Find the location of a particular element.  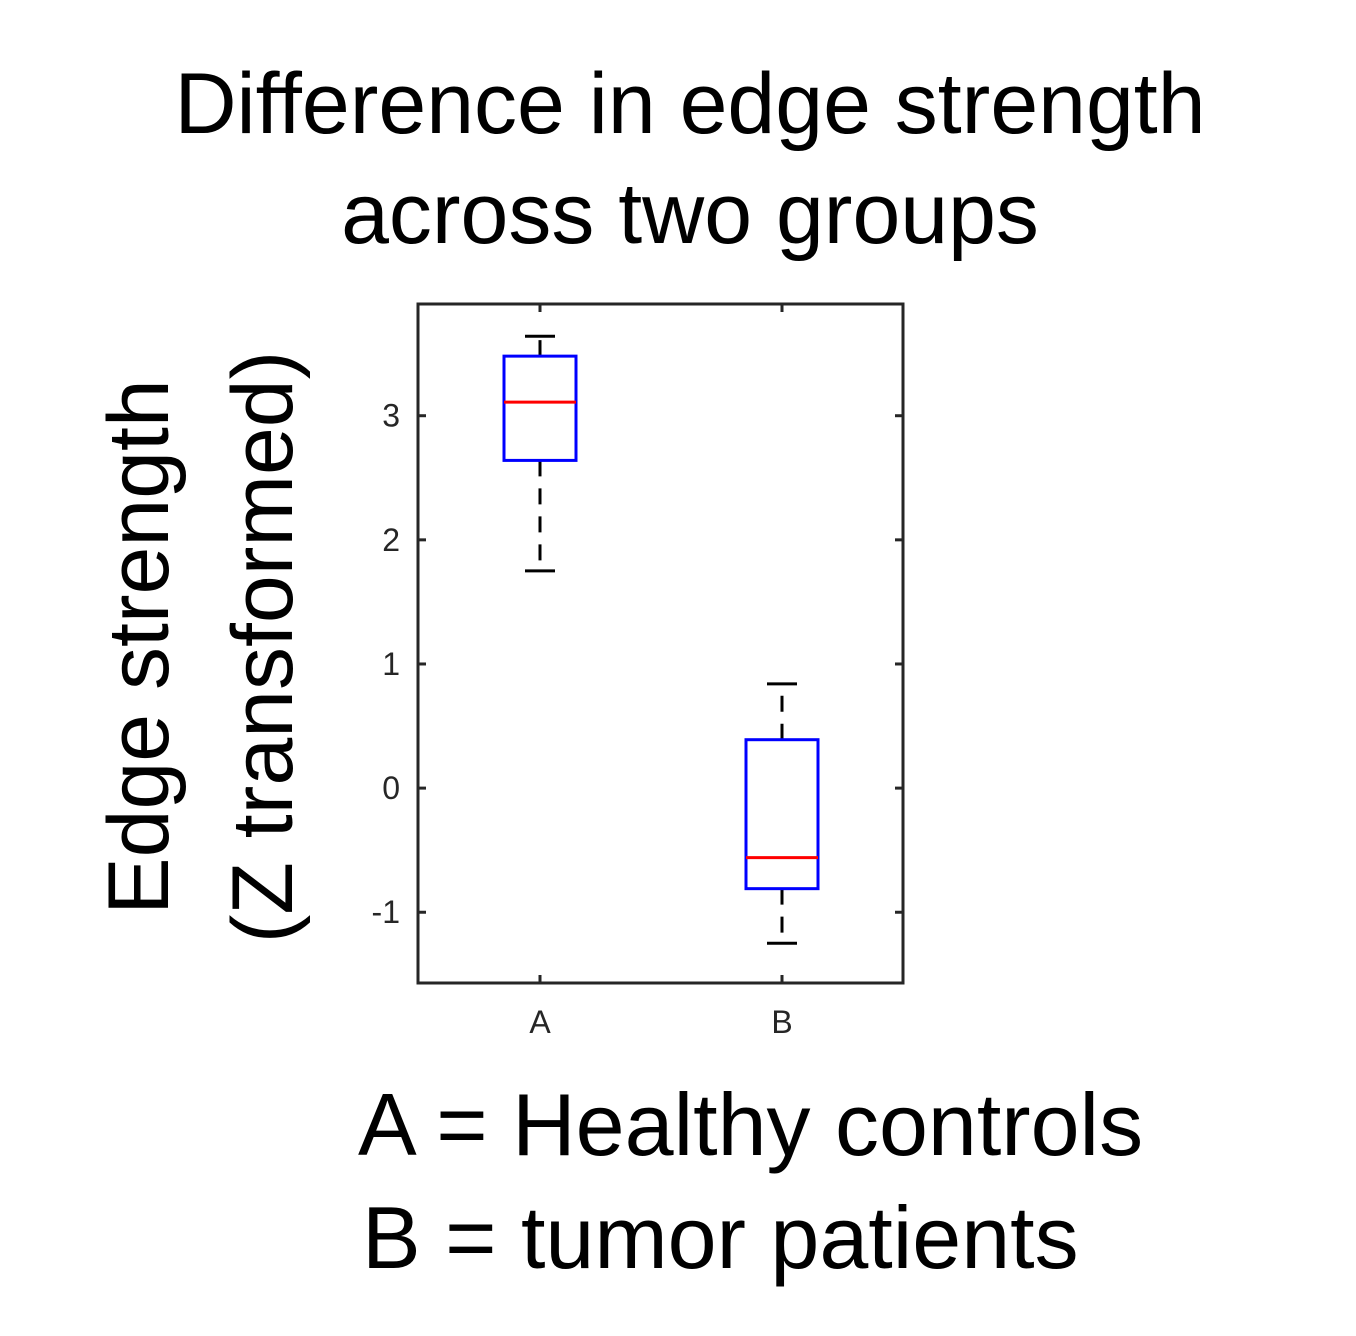

chart-title-line-2: across two groups is located at coordinates (690, 214).